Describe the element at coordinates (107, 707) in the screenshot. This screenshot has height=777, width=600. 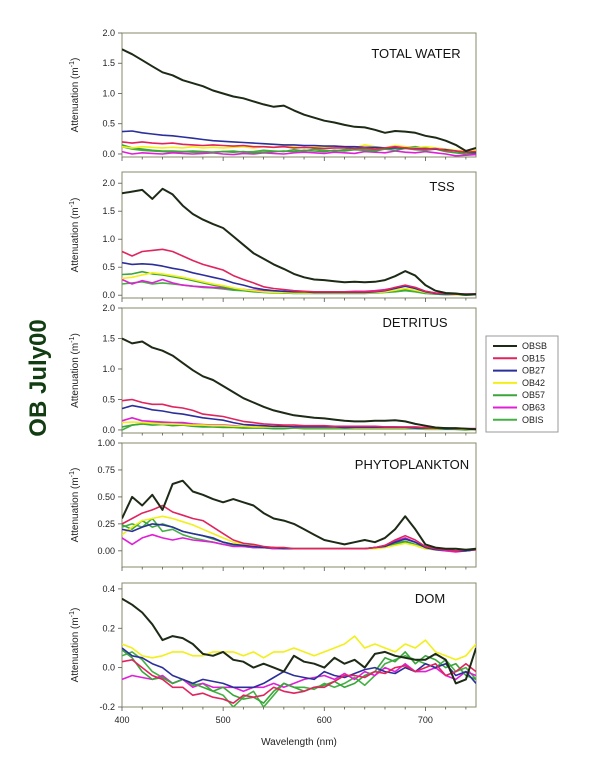
I see `y-tick-label: -0.2` at that location.